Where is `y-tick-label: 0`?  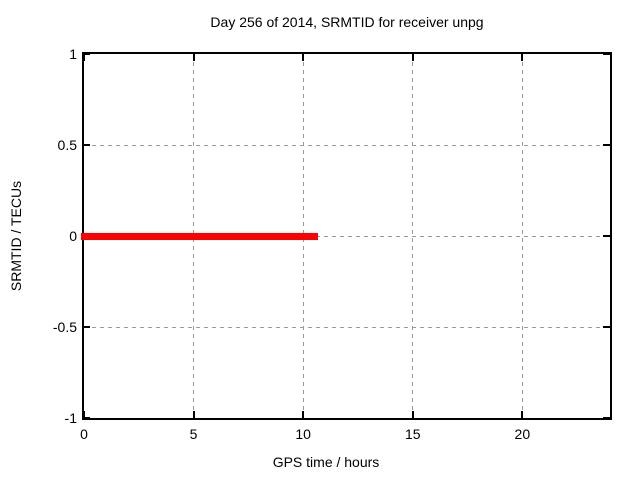
y-tick-label: 0 is located at coordinates (73, 236).